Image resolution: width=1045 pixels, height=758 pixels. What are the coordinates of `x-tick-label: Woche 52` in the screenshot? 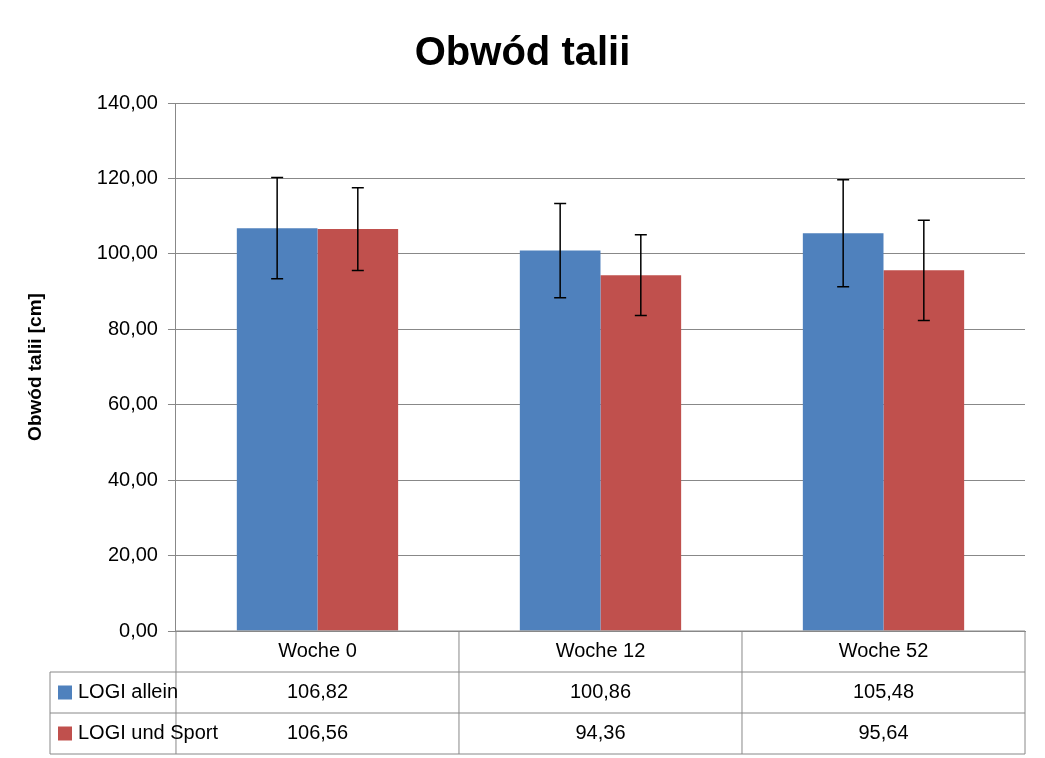 It's located at (883, 650).